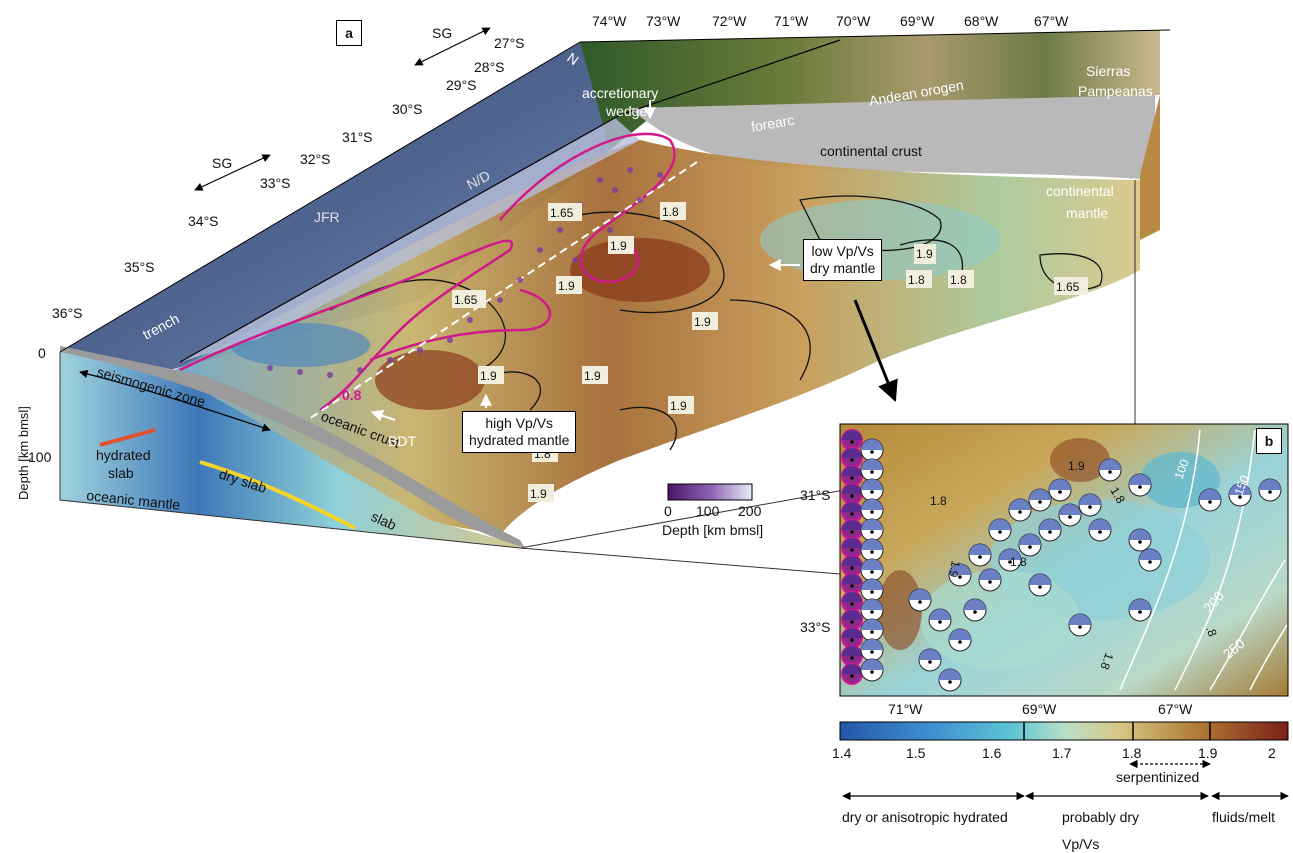  Describe the element at coordinates (626, 111) in the screenshot. I see `accretionary-label-2: wedge` at that location.